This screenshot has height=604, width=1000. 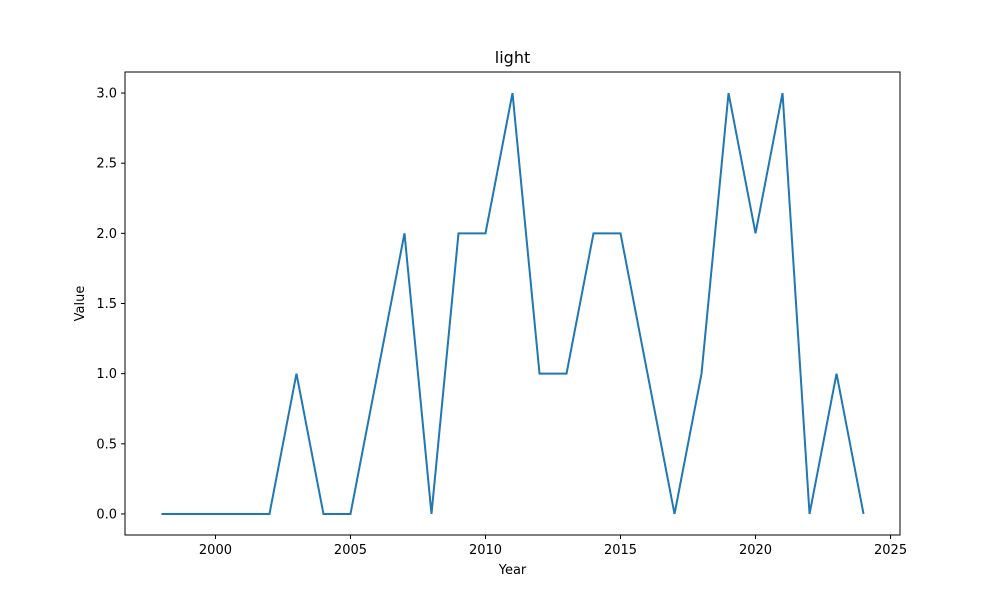 I want to click on y-tick-label: 1.5, so click(x=106, y=304).